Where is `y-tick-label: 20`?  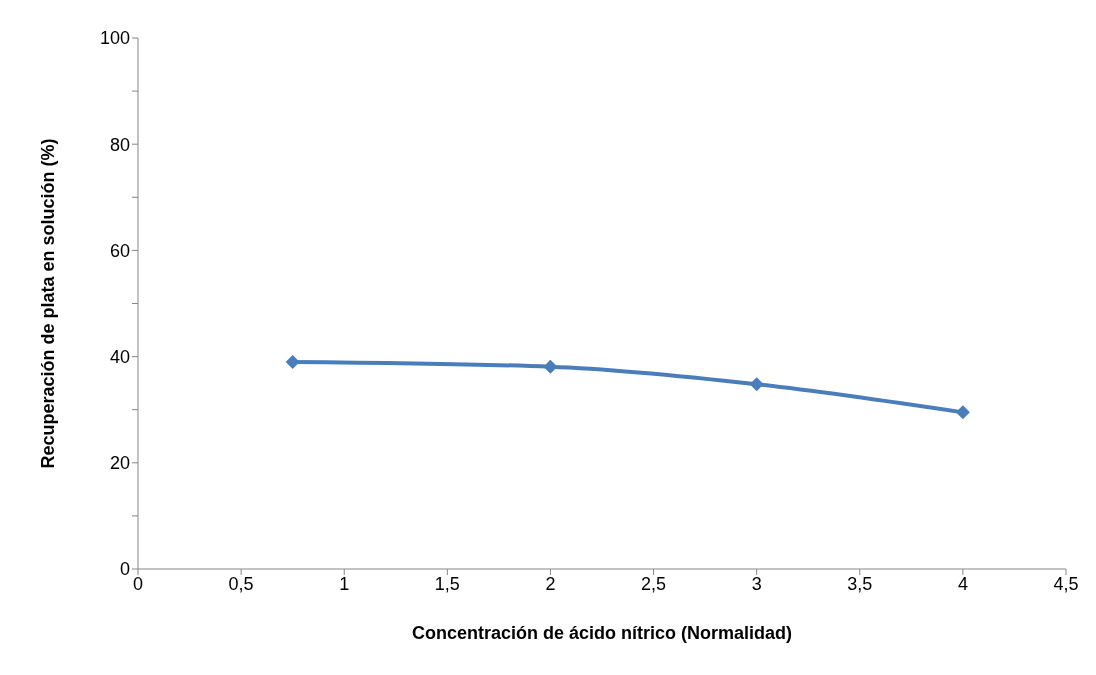 y-tick-label: 20 is located at coordinates (119, 463).